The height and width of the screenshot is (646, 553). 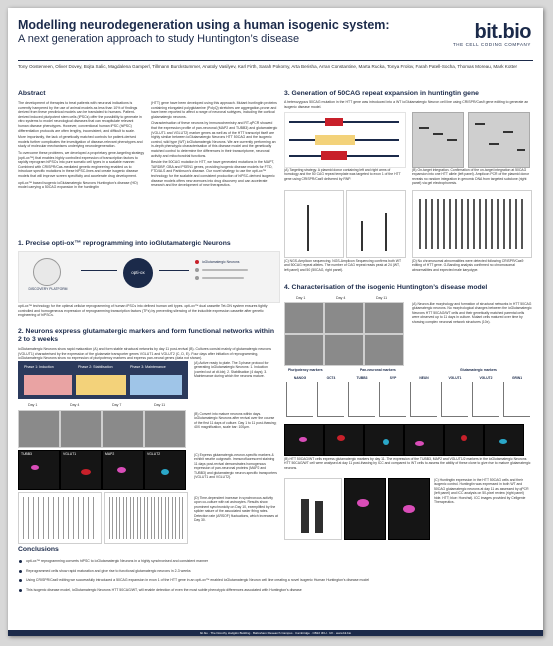 I want to click on edited-exon-block, so click(x=334, y=155).